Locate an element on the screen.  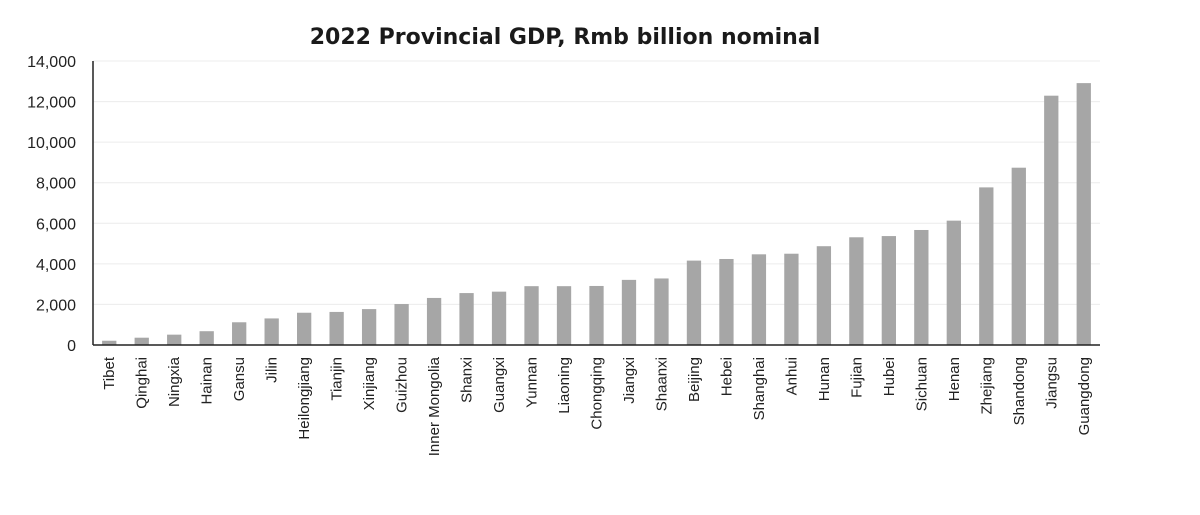
x-tick-label: Shandong is located at coordinates (1019, 391).